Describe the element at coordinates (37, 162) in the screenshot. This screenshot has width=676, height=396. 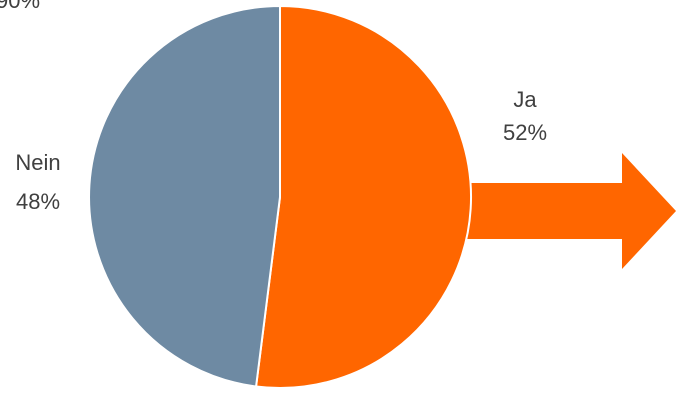
I see `pie-label-nein: Nein` at that location.